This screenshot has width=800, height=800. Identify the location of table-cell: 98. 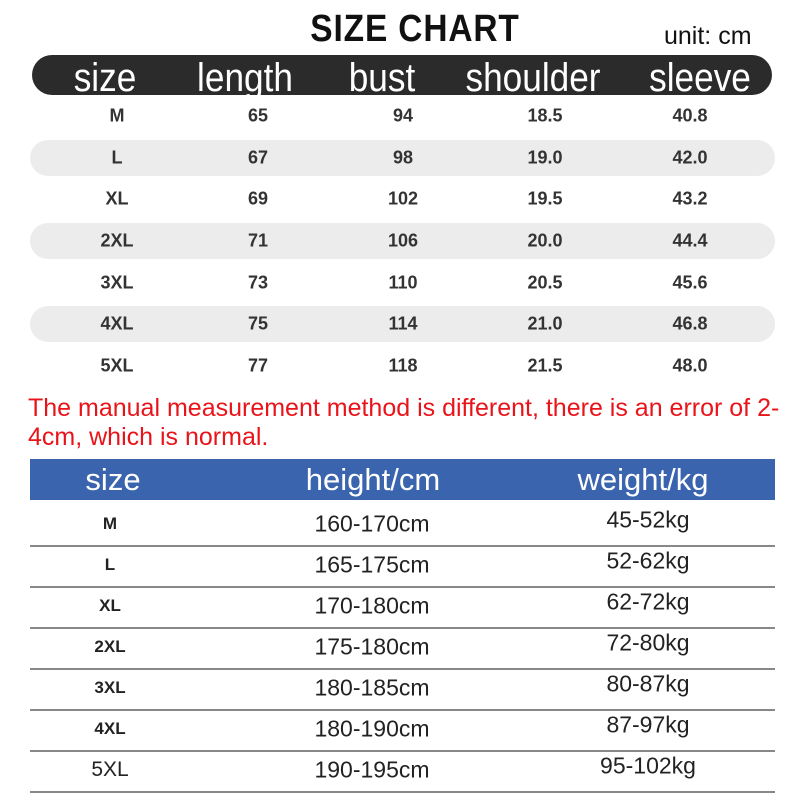
(403, 157).